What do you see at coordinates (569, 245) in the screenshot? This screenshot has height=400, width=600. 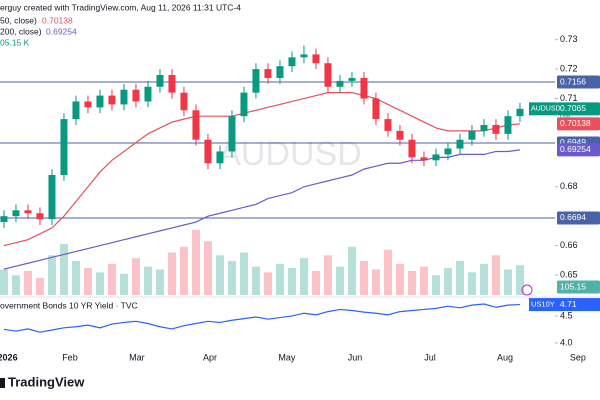 I see `y-tick-label: 0.66` at bounding box center [569, 245].